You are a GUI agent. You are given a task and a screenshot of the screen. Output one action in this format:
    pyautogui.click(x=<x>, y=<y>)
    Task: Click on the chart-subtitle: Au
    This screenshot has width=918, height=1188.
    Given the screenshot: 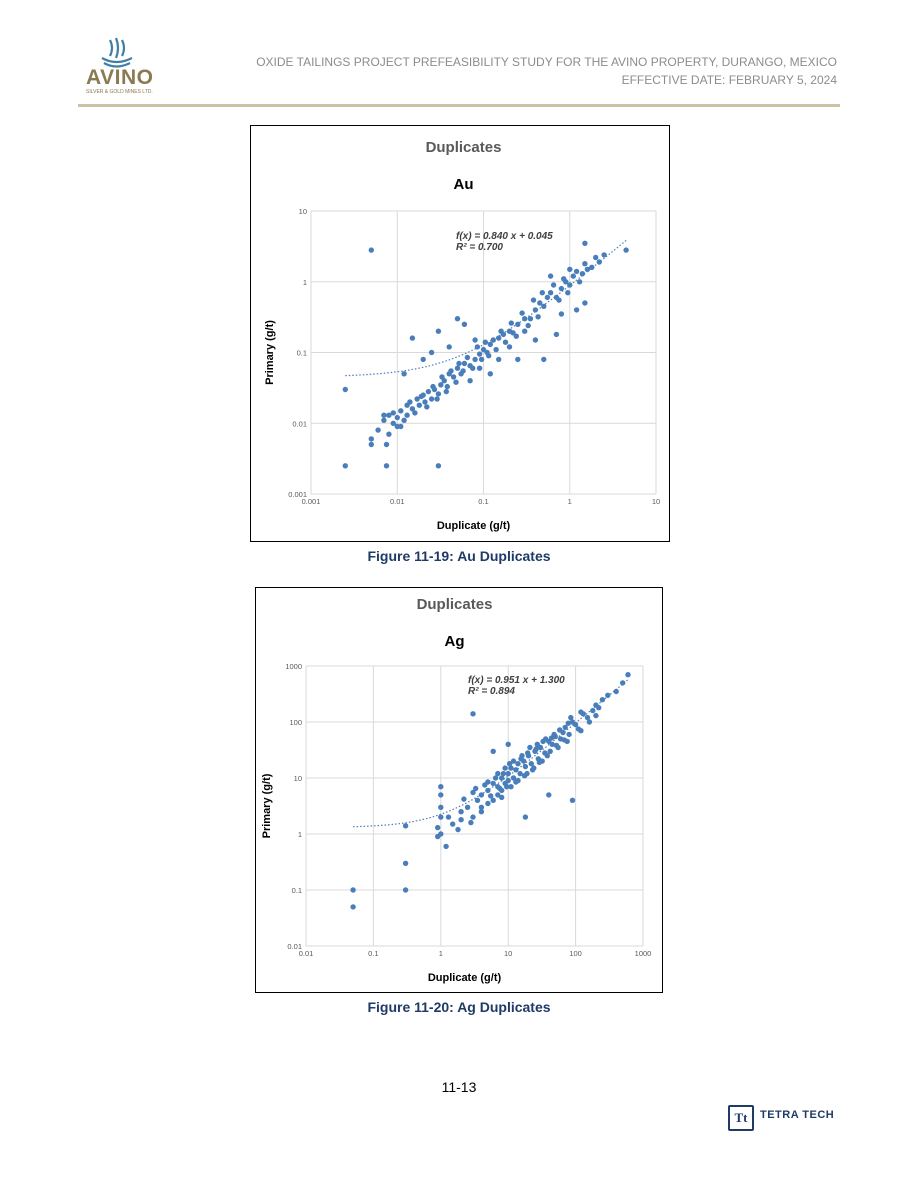 What is the action you would take?
    pyautogui.click(x=464, y=184)
    